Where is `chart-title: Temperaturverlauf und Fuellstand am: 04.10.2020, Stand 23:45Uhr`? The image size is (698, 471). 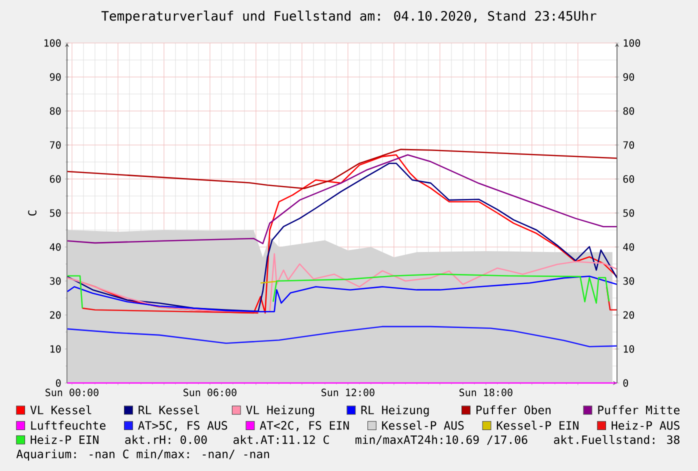 chart-title: Temperaturverlauf und Fuellstand am: 04.10.2020, Stand 23:45Uhr is located at coordinates (348, 17).